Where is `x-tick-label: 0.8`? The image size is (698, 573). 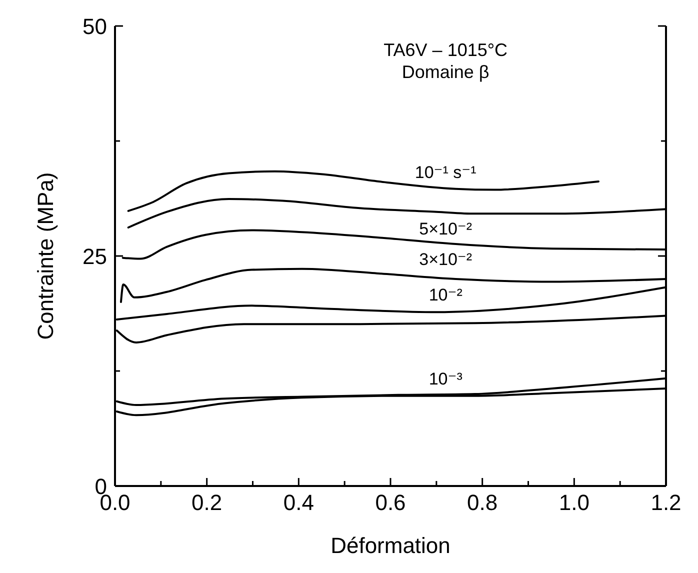 x-tick-label: 0.8 is located at coordinates (482, 502).